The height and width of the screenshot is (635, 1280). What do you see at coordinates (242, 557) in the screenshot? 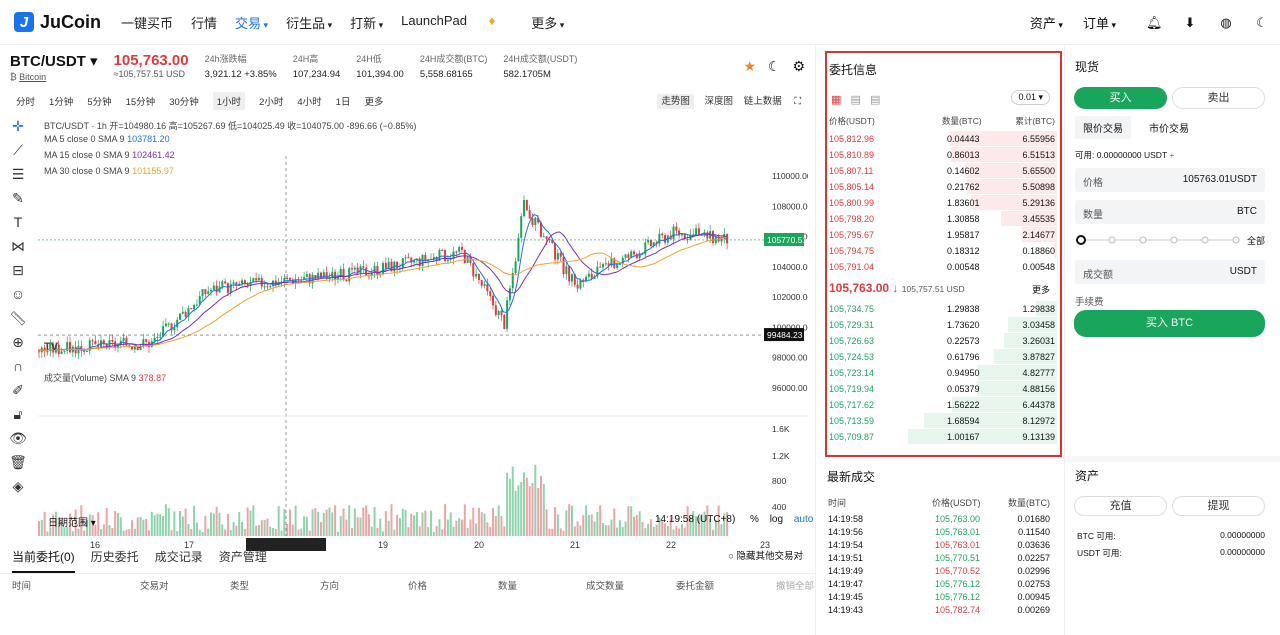
I see `tab-asset-mgmt: 资产管理` at bounding box center [242, 557].